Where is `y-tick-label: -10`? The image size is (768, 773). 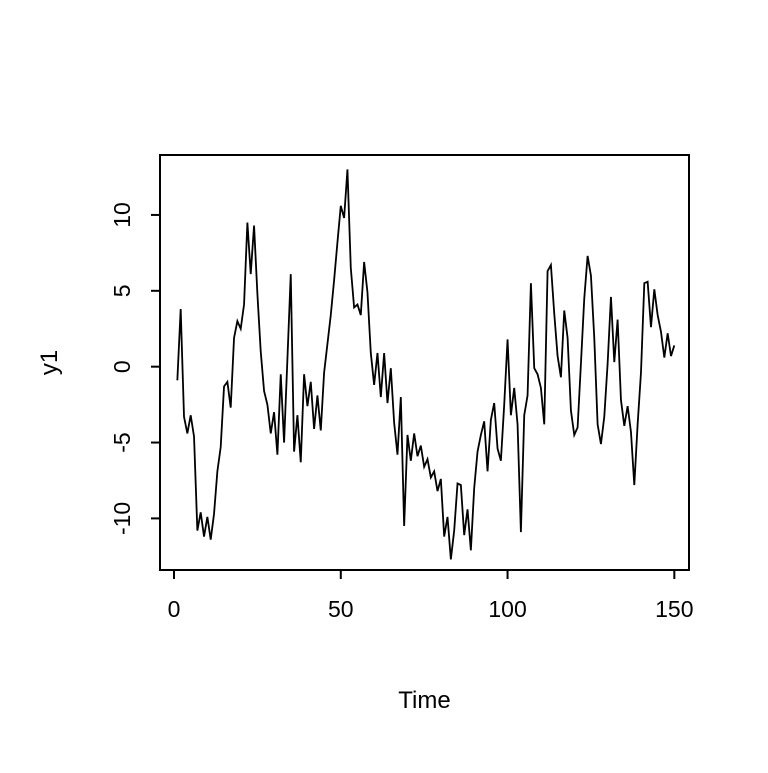 y-tick-label: -10 is located at coordinates (122, 518).